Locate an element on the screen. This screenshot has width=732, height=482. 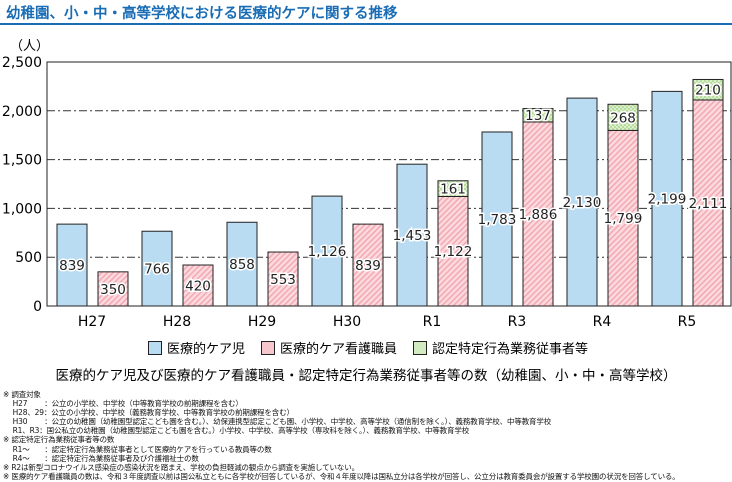
data-label: 210 is located at coordinates (708, 91).